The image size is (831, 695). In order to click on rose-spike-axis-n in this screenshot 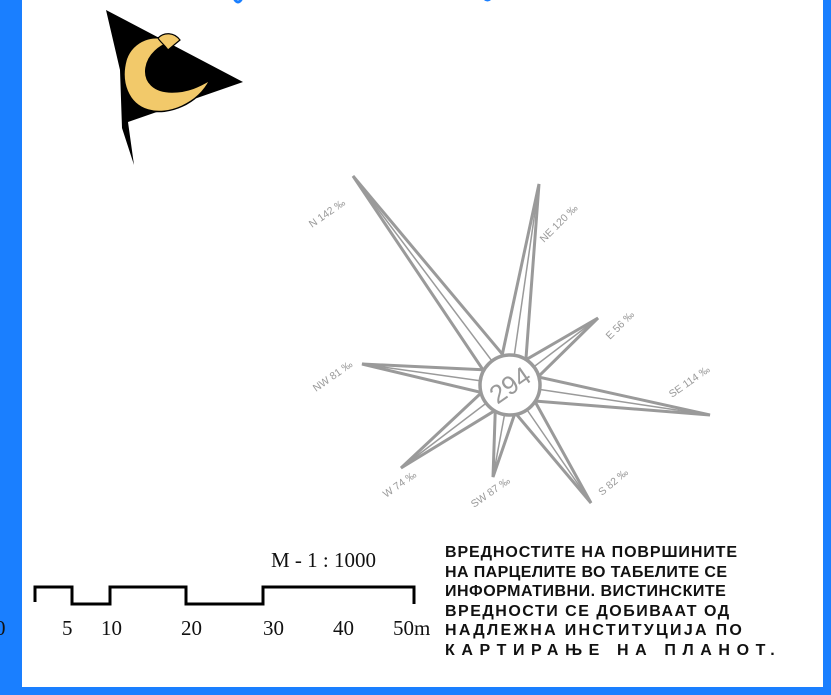, I will do `click(431, 280)`.